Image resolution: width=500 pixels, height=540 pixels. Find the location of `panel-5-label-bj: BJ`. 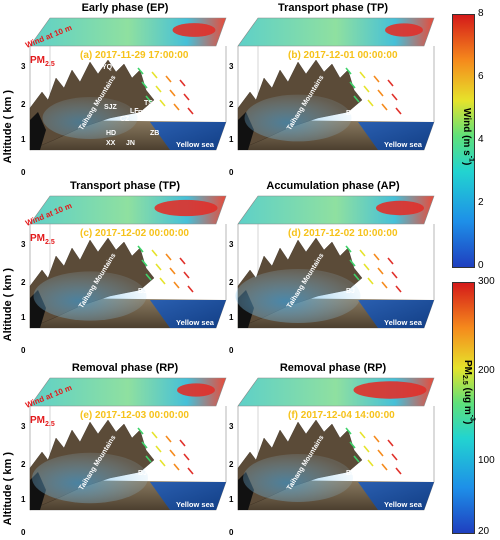

panel-5-label-bj: BJ is located at coordinates (142, 473).